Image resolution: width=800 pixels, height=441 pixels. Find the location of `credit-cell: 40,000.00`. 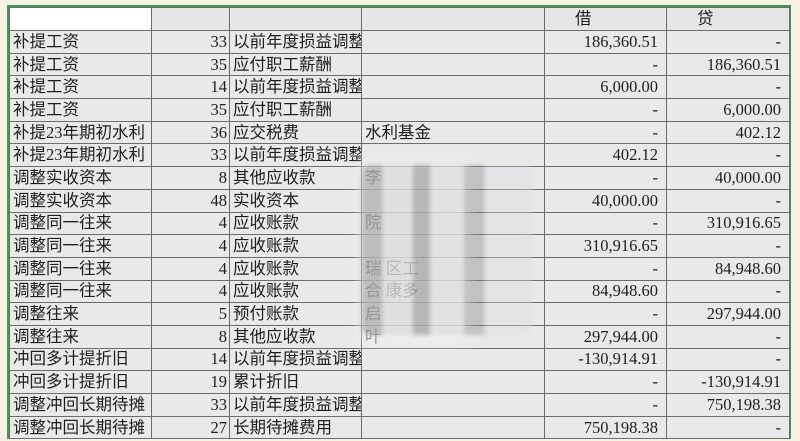

credit-cell: 40,000.00 is located at coordinates (728, 178).